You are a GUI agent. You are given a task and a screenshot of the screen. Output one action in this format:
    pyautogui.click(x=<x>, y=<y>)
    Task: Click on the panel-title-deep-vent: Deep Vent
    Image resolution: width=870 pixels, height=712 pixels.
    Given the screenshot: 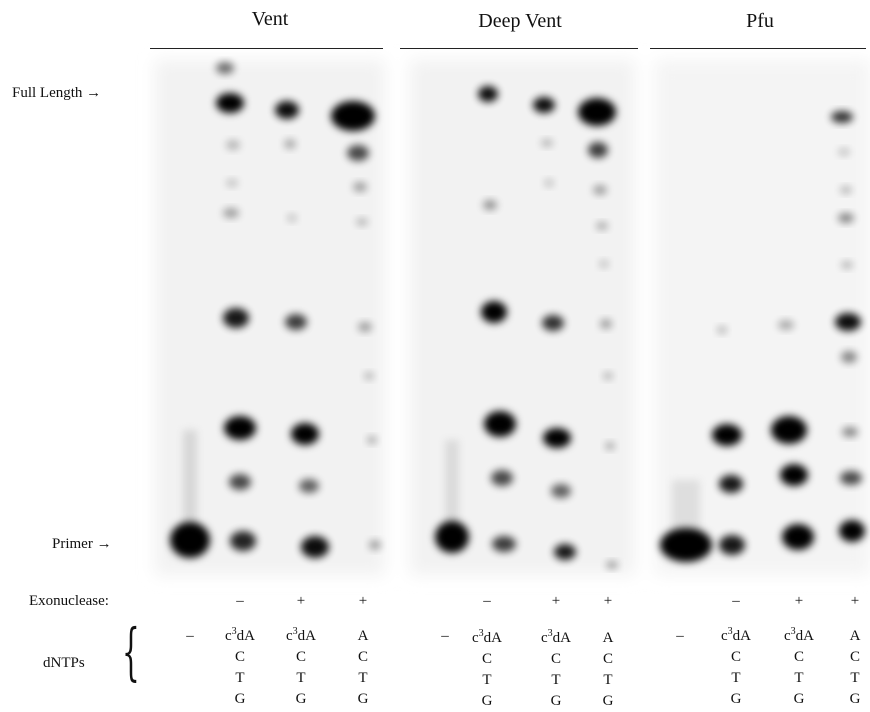 What is the action you would take?
    pyautogui.click(x=520, y=21)
    